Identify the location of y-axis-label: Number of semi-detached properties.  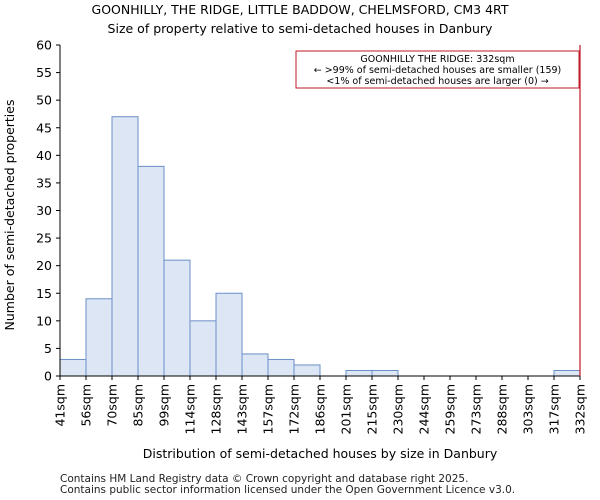
(9, 215).